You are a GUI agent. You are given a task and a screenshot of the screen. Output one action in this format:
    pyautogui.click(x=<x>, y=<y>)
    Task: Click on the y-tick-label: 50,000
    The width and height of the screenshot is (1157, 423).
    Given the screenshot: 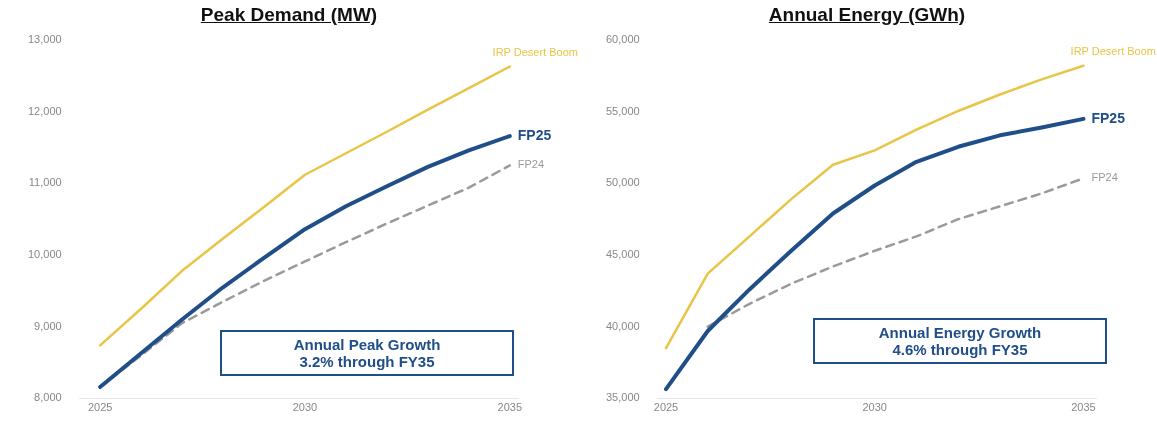 What is the action you would take?
    pyautogui.click(x=622, y=182)
    